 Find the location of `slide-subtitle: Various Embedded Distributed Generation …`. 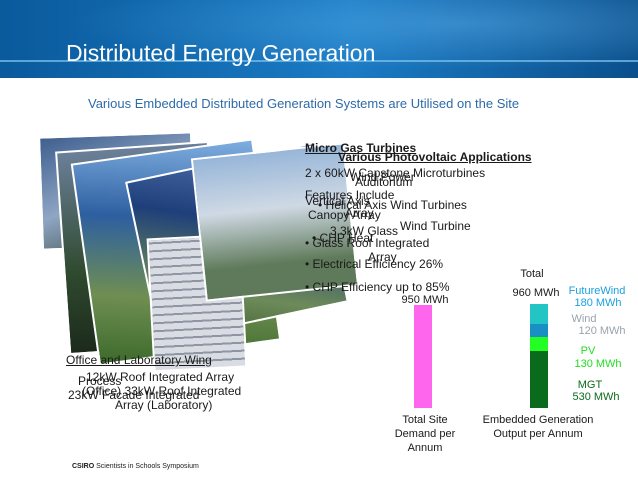

slide-subtitle: Various Embedded Distributed Generation … is located at coordinates (304, 103).